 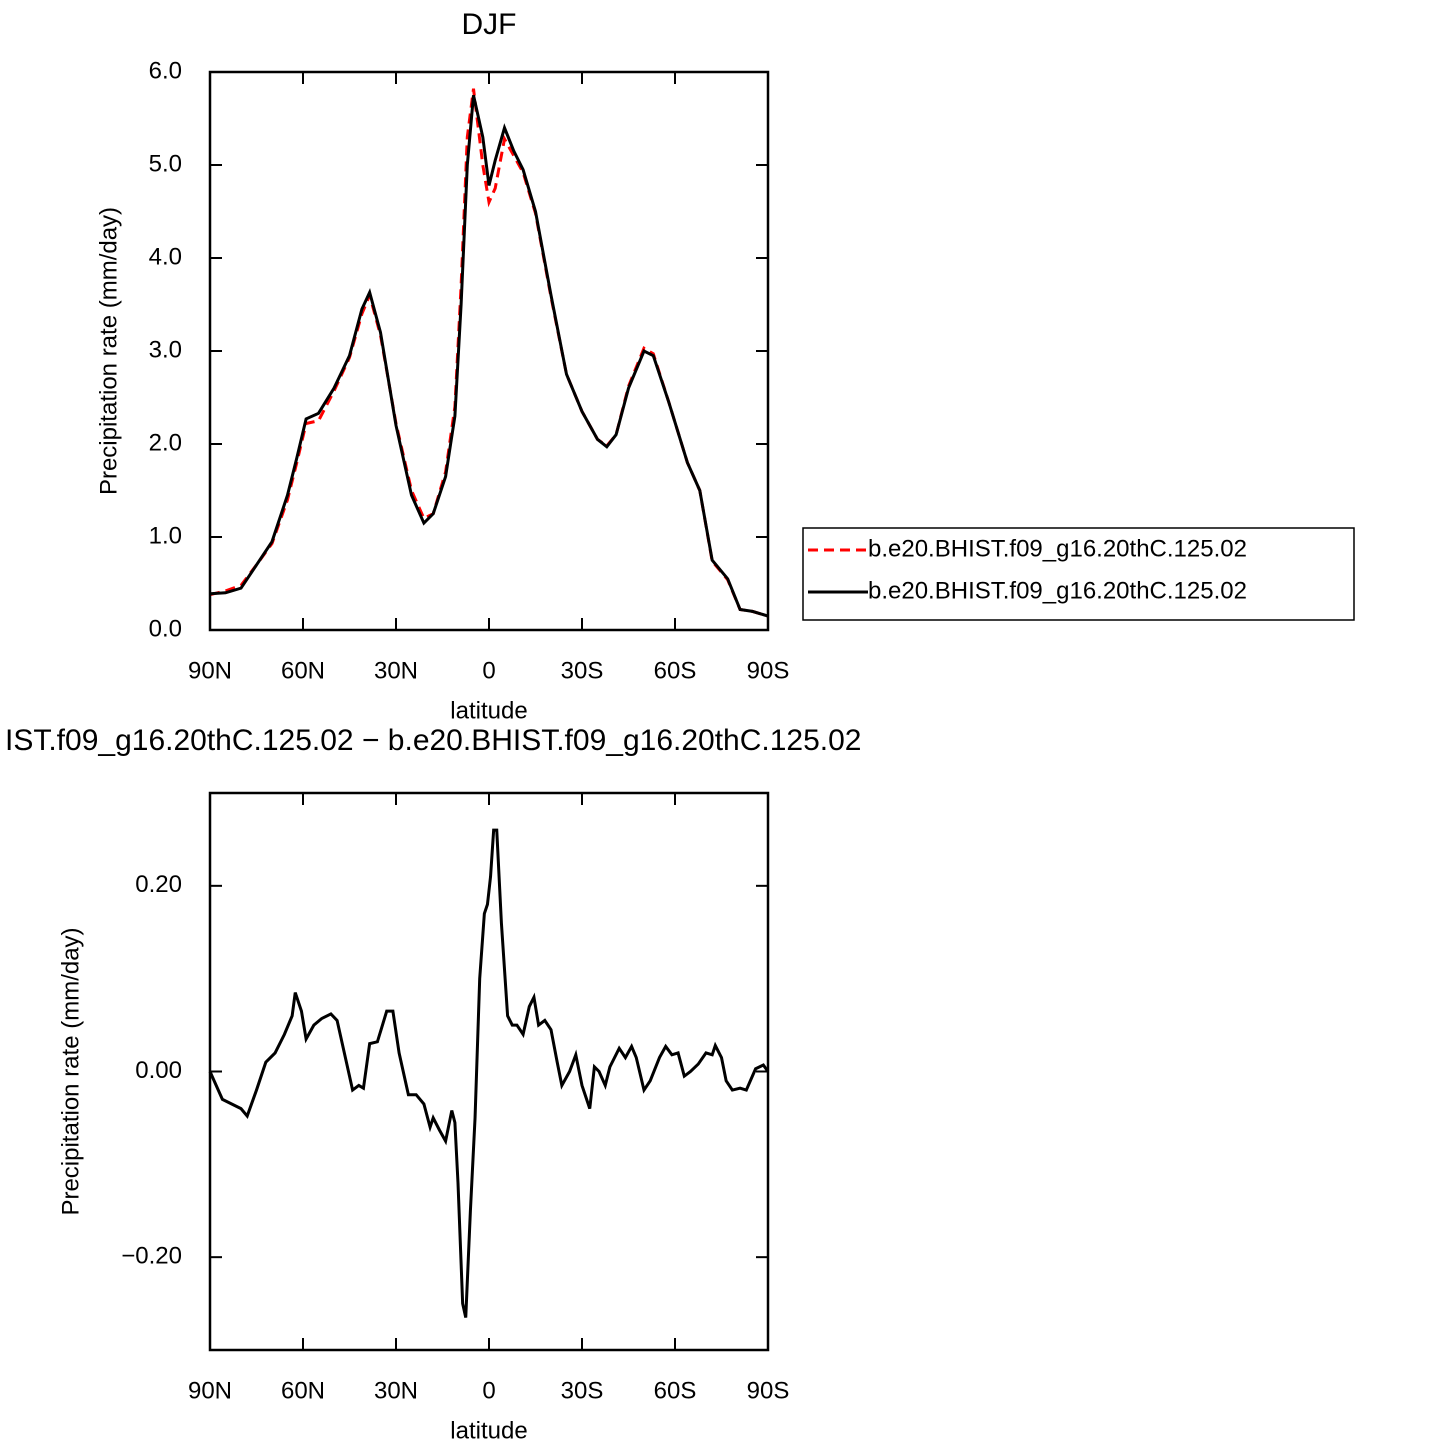 I want to click on y-tick-label: 2.0, so click(x=165, y=442).